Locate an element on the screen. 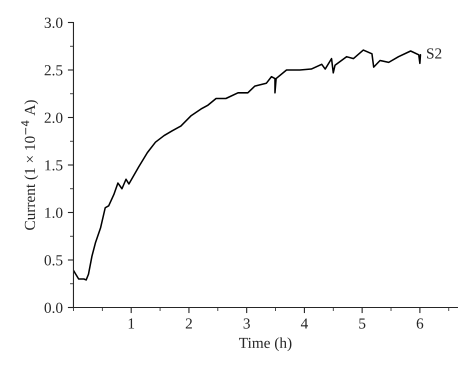 This screenshot has height=375, width=474. y-tick-label: 3.0 is located at coordinates (53, 23).